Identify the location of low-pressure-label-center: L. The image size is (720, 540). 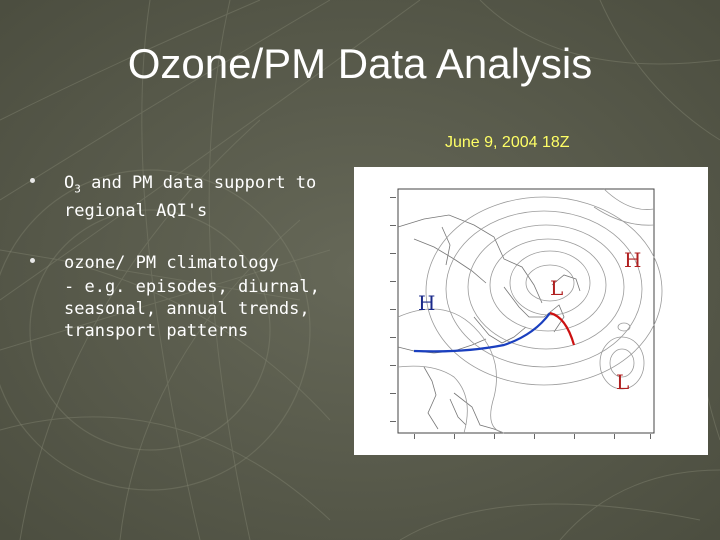
(556, 288).